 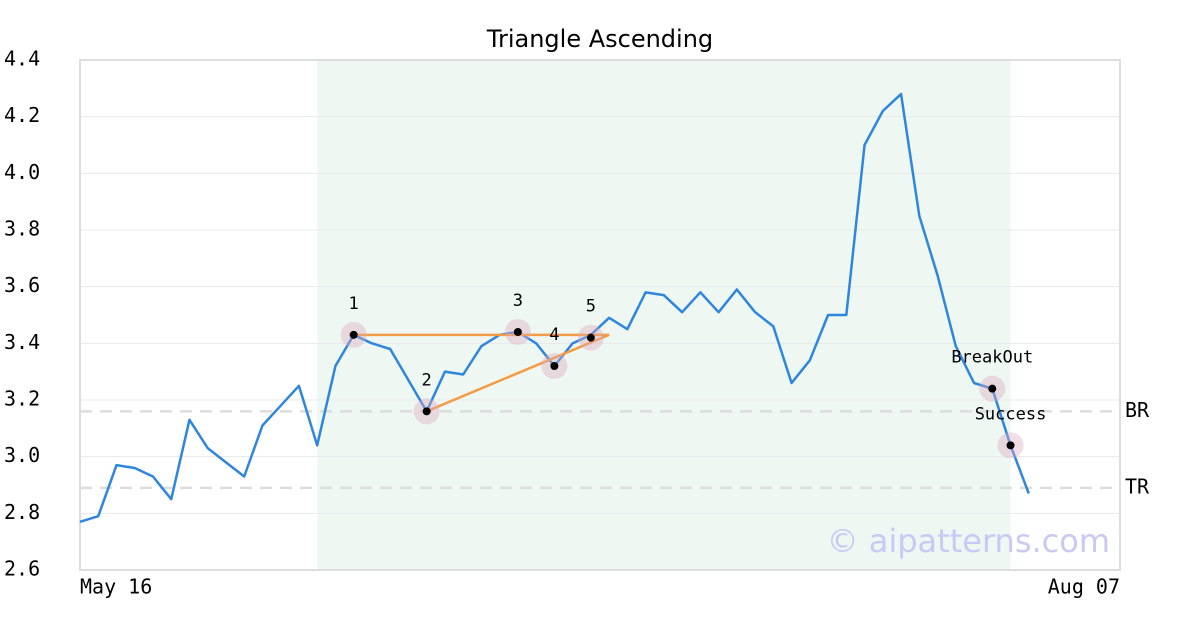 I want to click on pattern-label: Success, so click(x=1011, y=414).